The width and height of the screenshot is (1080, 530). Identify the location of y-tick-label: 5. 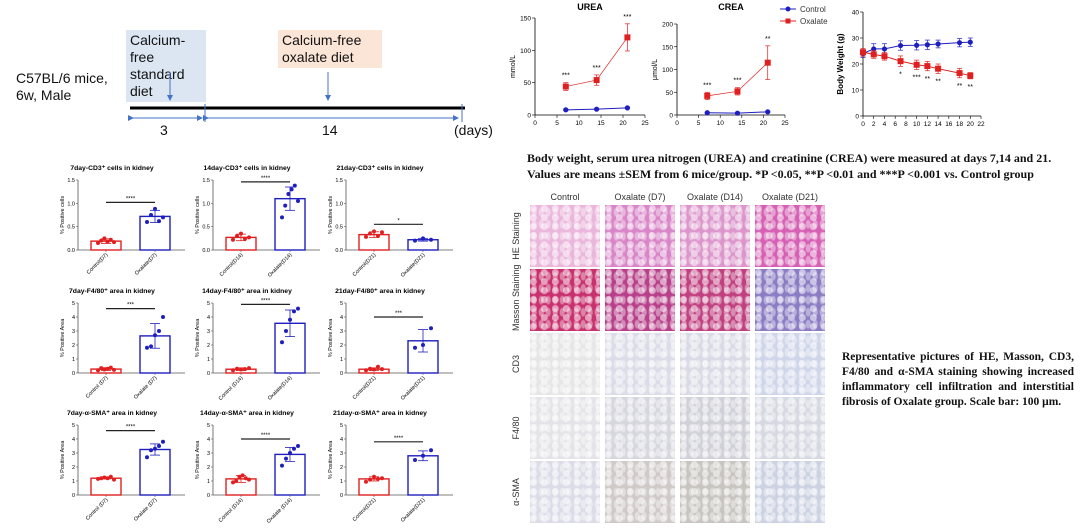
(73, 426).